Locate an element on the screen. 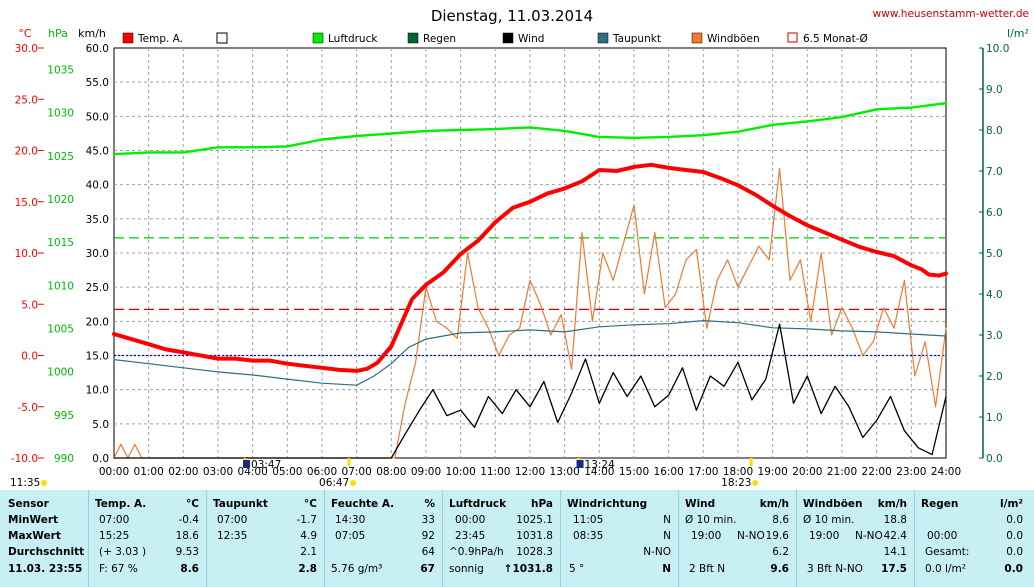 This screenshot has width=1034, height=587. gust-beaufort: 3 Bft N-NO is located at coordinates (835, 569).